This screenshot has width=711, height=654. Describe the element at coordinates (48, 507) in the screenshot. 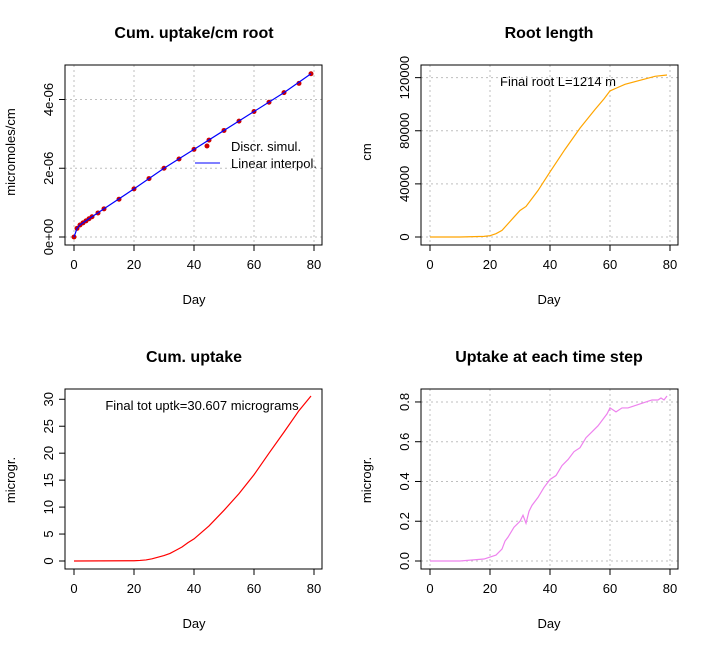

I see `y-tick-label: 10` at that location.